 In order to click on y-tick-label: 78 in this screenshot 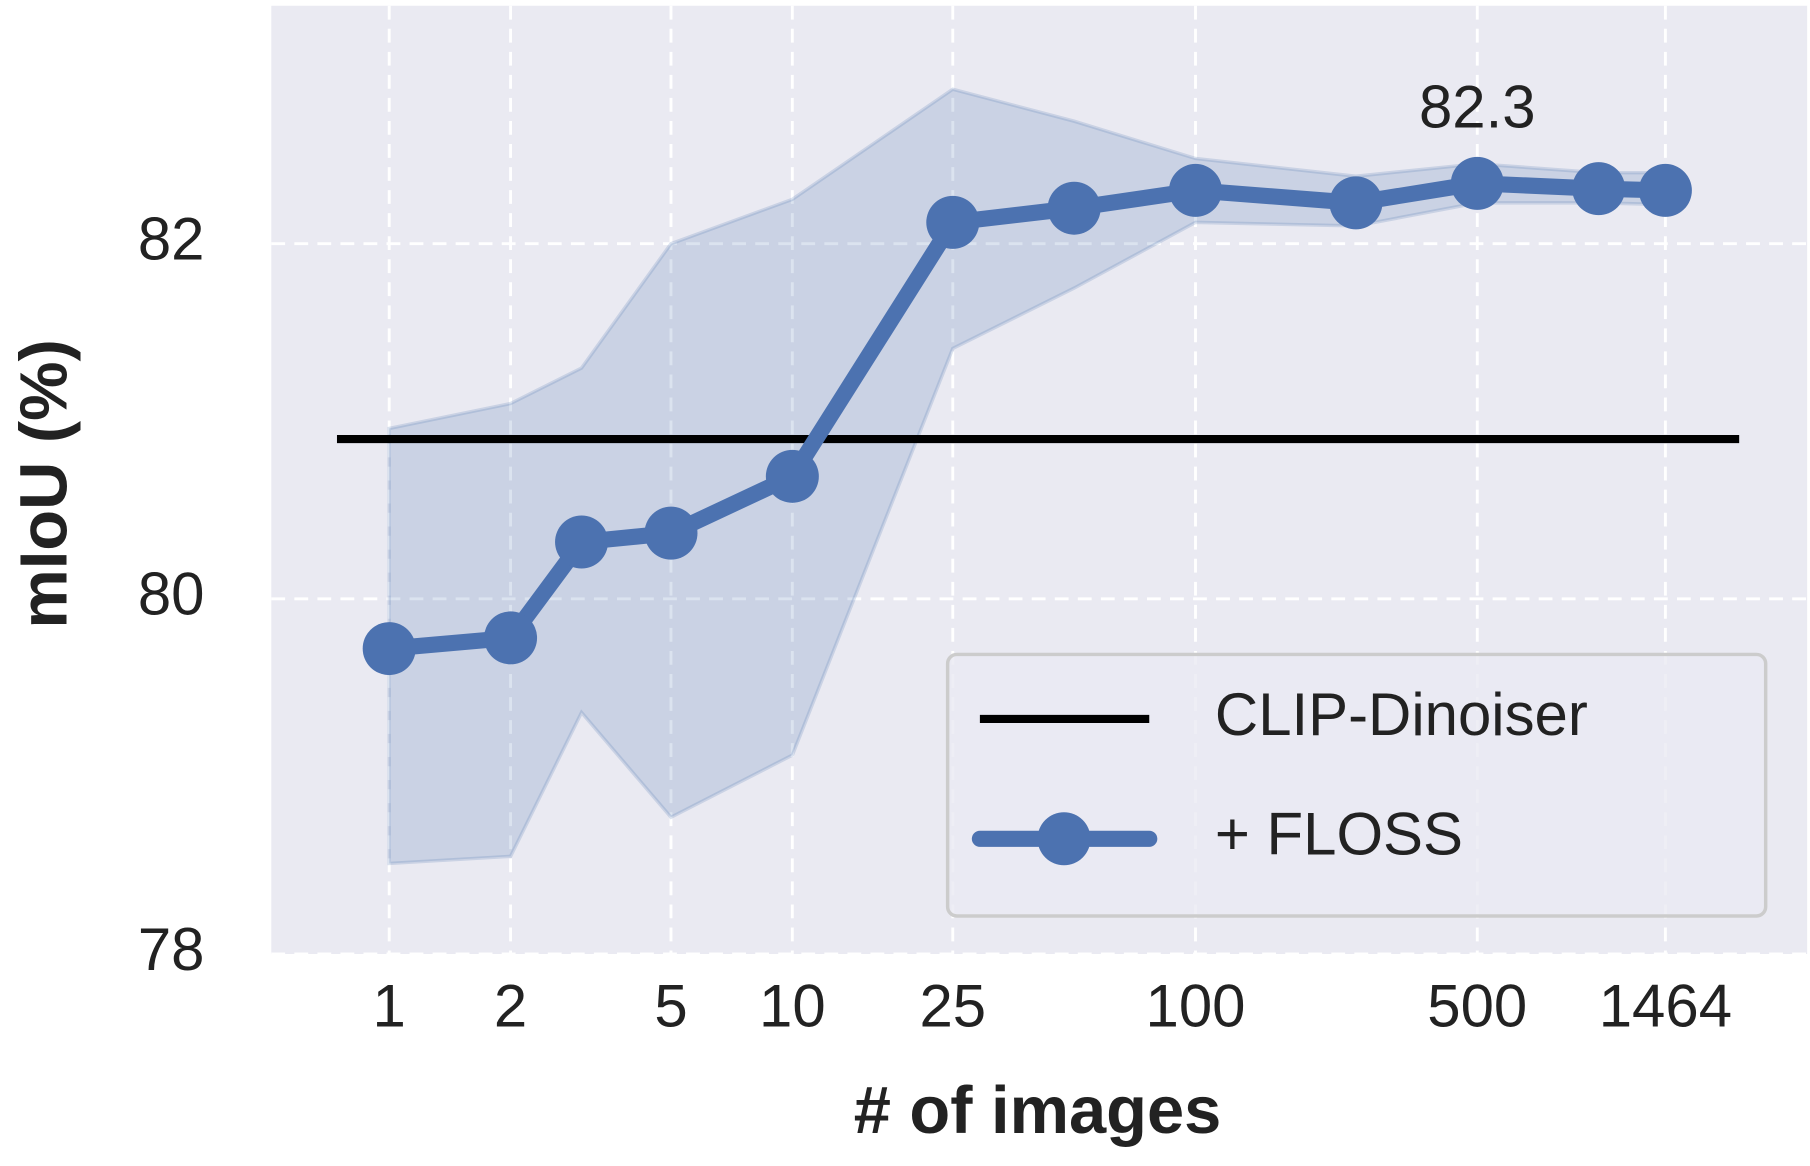, I will do `click(171, 949)`.